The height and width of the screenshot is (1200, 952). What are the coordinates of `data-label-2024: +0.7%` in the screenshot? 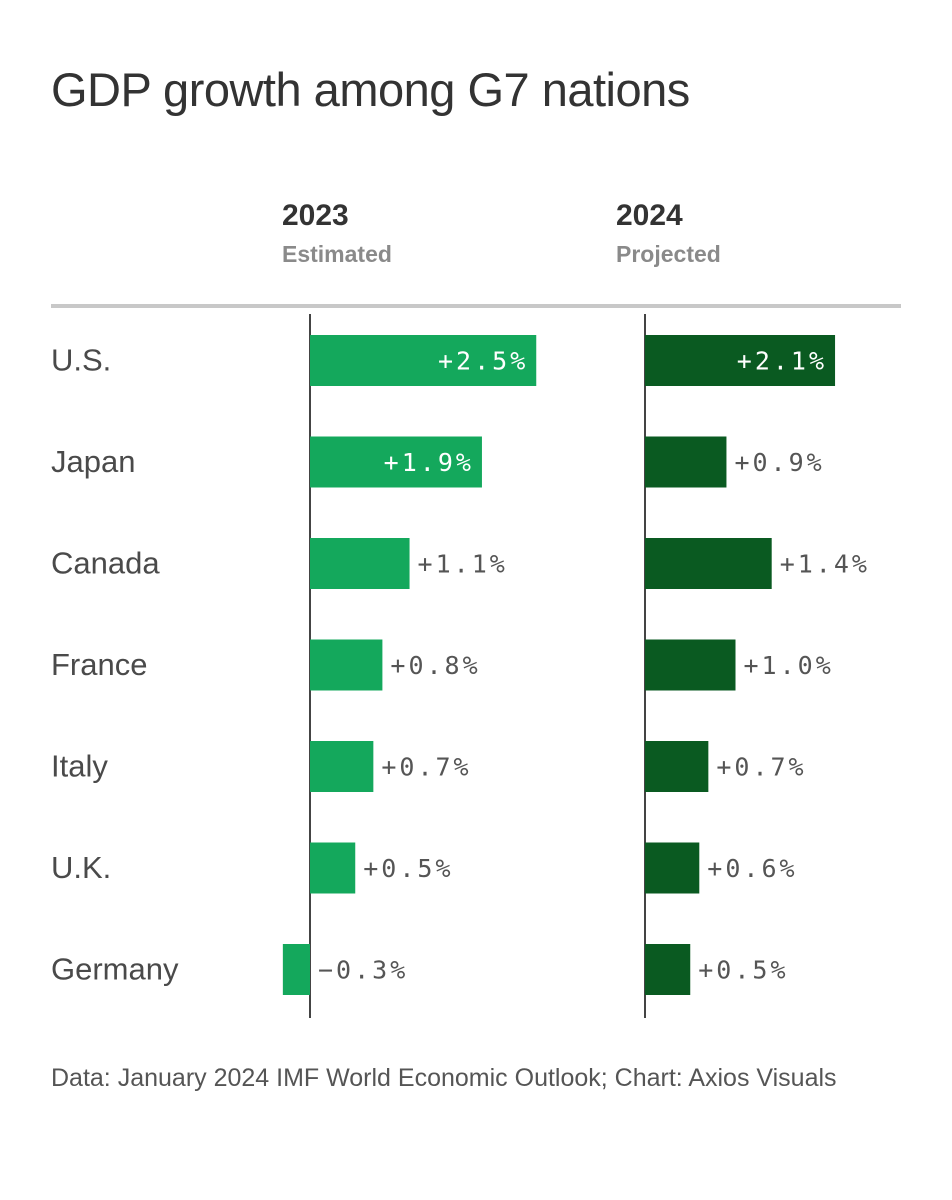 It's located at (761, 767).